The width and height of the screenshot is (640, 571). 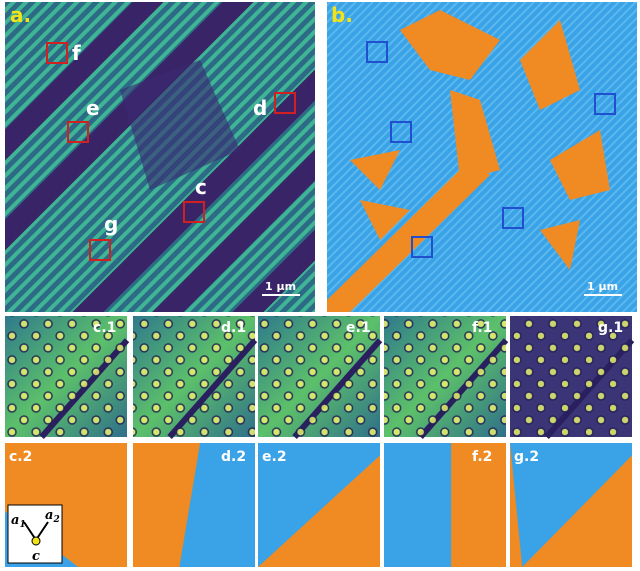 I want to click on axes-inset, so click(x=35, y=534).